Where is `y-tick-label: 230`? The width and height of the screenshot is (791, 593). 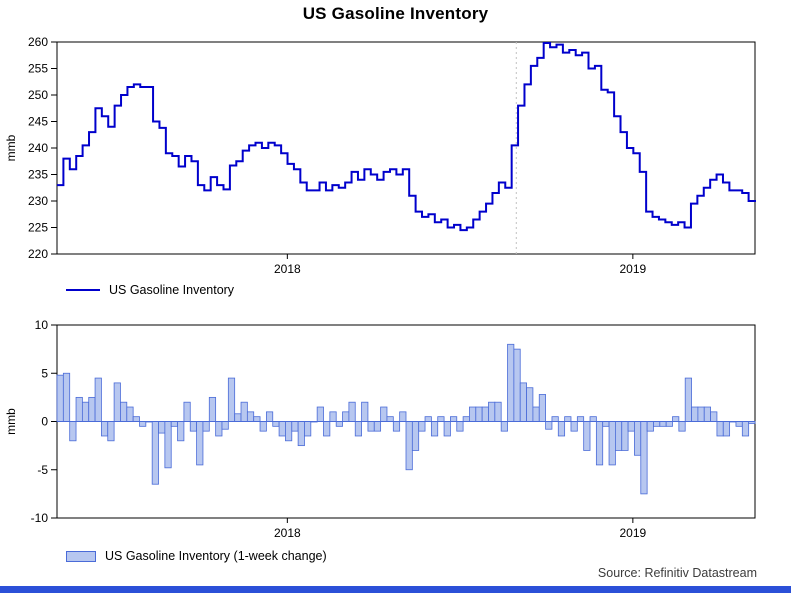
y-tick-label: 230 is located at coordinates (38, 201).